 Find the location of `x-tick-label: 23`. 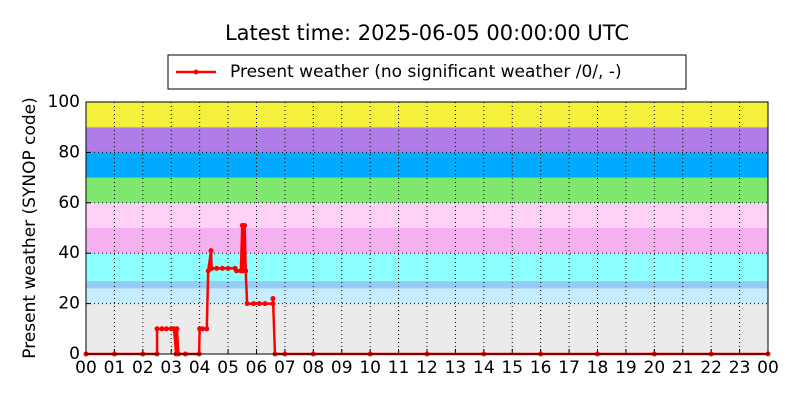

x-tick-label: 23 is located at coordinates (740, 368).